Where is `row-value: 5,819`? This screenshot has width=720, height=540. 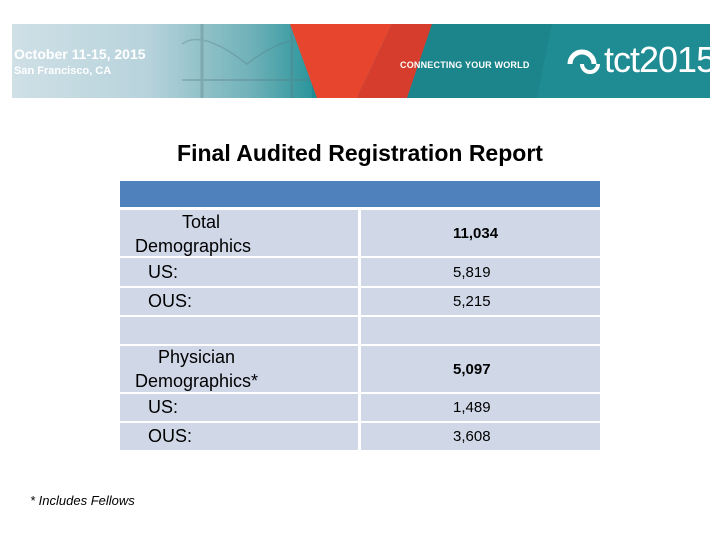
row-value: 5,819 is located at coordinates (472, 272).